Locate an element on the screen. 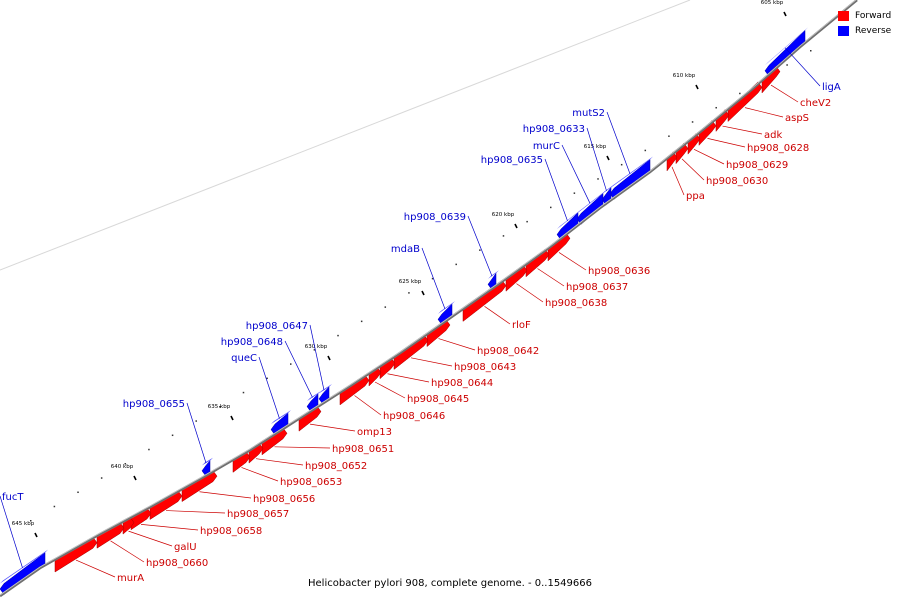  gene-label: hp908_0653 is located at coordinates (311, 482).